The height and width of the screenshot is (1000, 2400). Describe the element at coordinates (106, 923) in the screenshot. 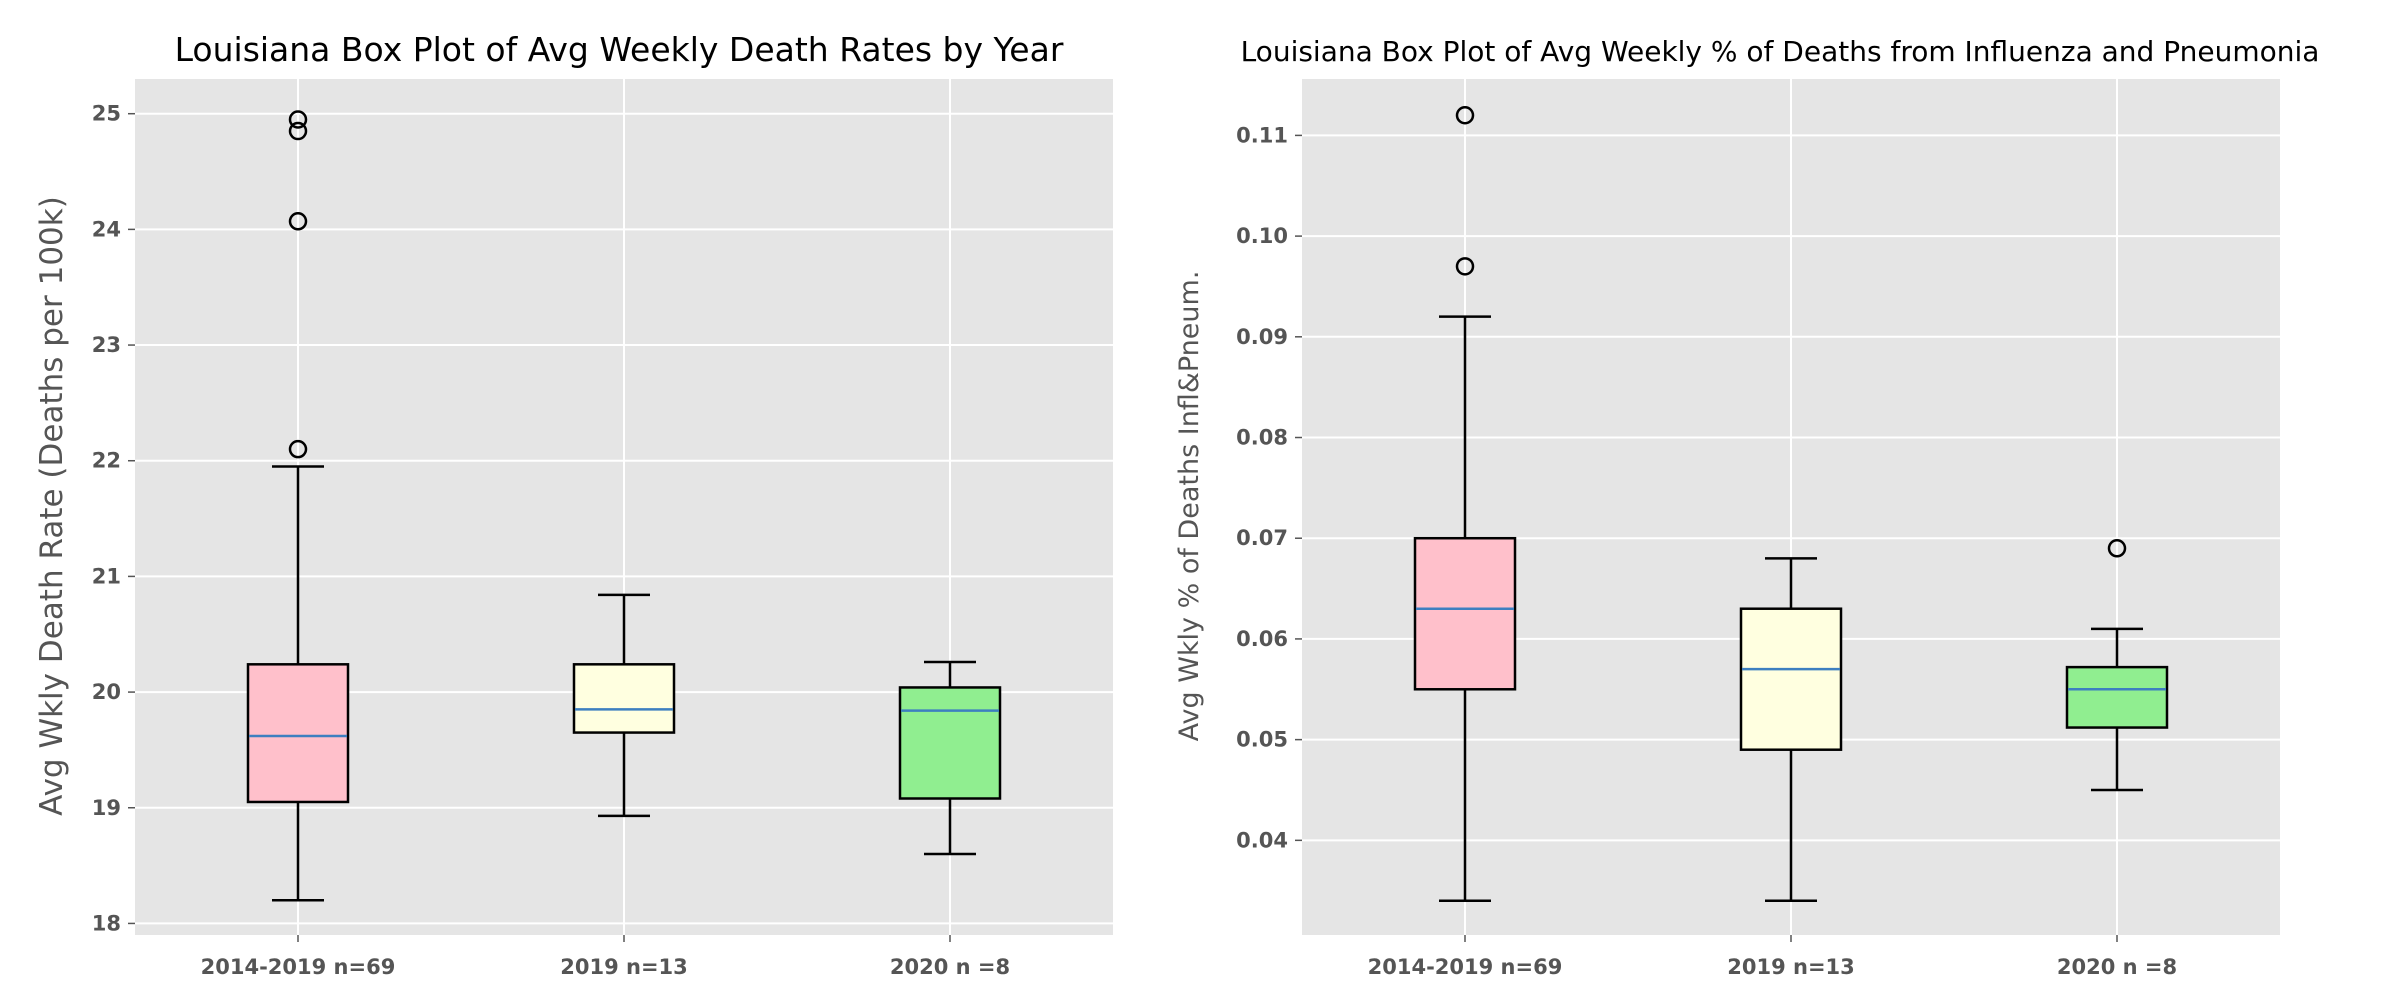

I see `y-tick-label: 18` at that location.